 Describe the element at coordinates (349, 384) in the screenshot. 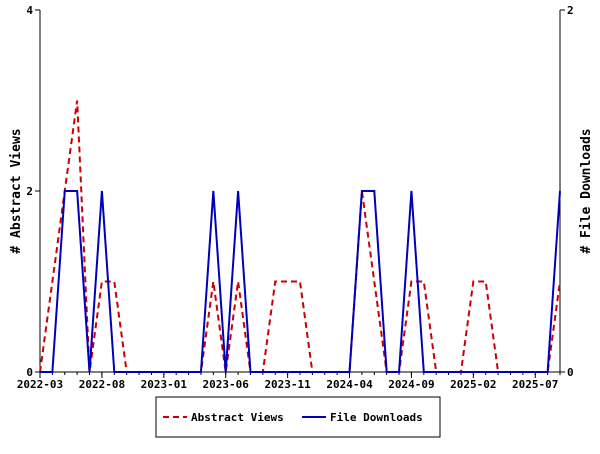

I see `x-tick-label: 2024-04` at that location.